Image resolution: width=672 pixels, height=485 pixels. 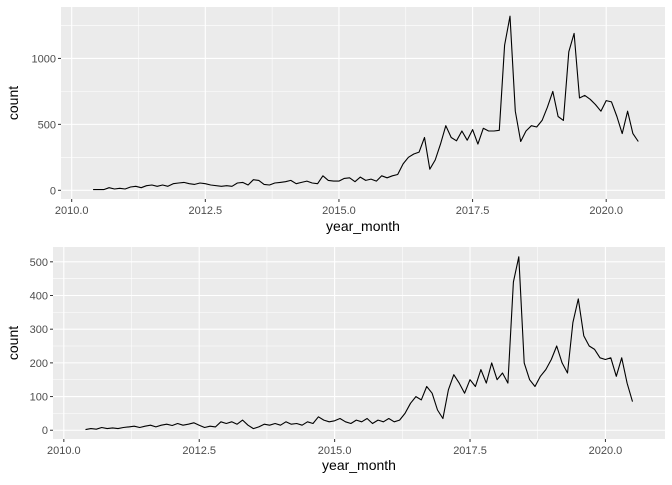 What do you see at coordinates (39, 330) in the screenshot?
I see `y-tick-label: 300` at bounding box center [39, 330].